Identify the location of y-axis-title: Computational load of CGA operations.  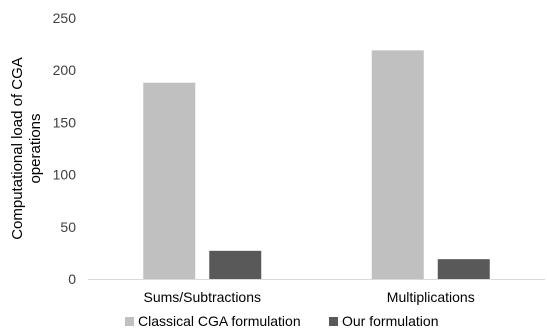
(26, 148).